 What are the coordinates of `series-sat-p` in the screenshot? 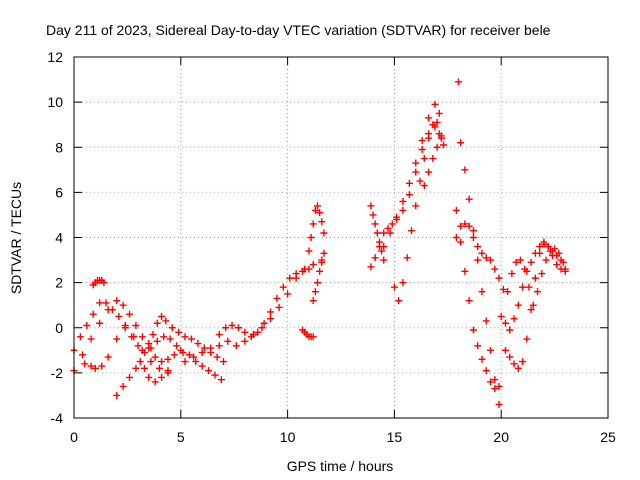 It's located at (432, 162).